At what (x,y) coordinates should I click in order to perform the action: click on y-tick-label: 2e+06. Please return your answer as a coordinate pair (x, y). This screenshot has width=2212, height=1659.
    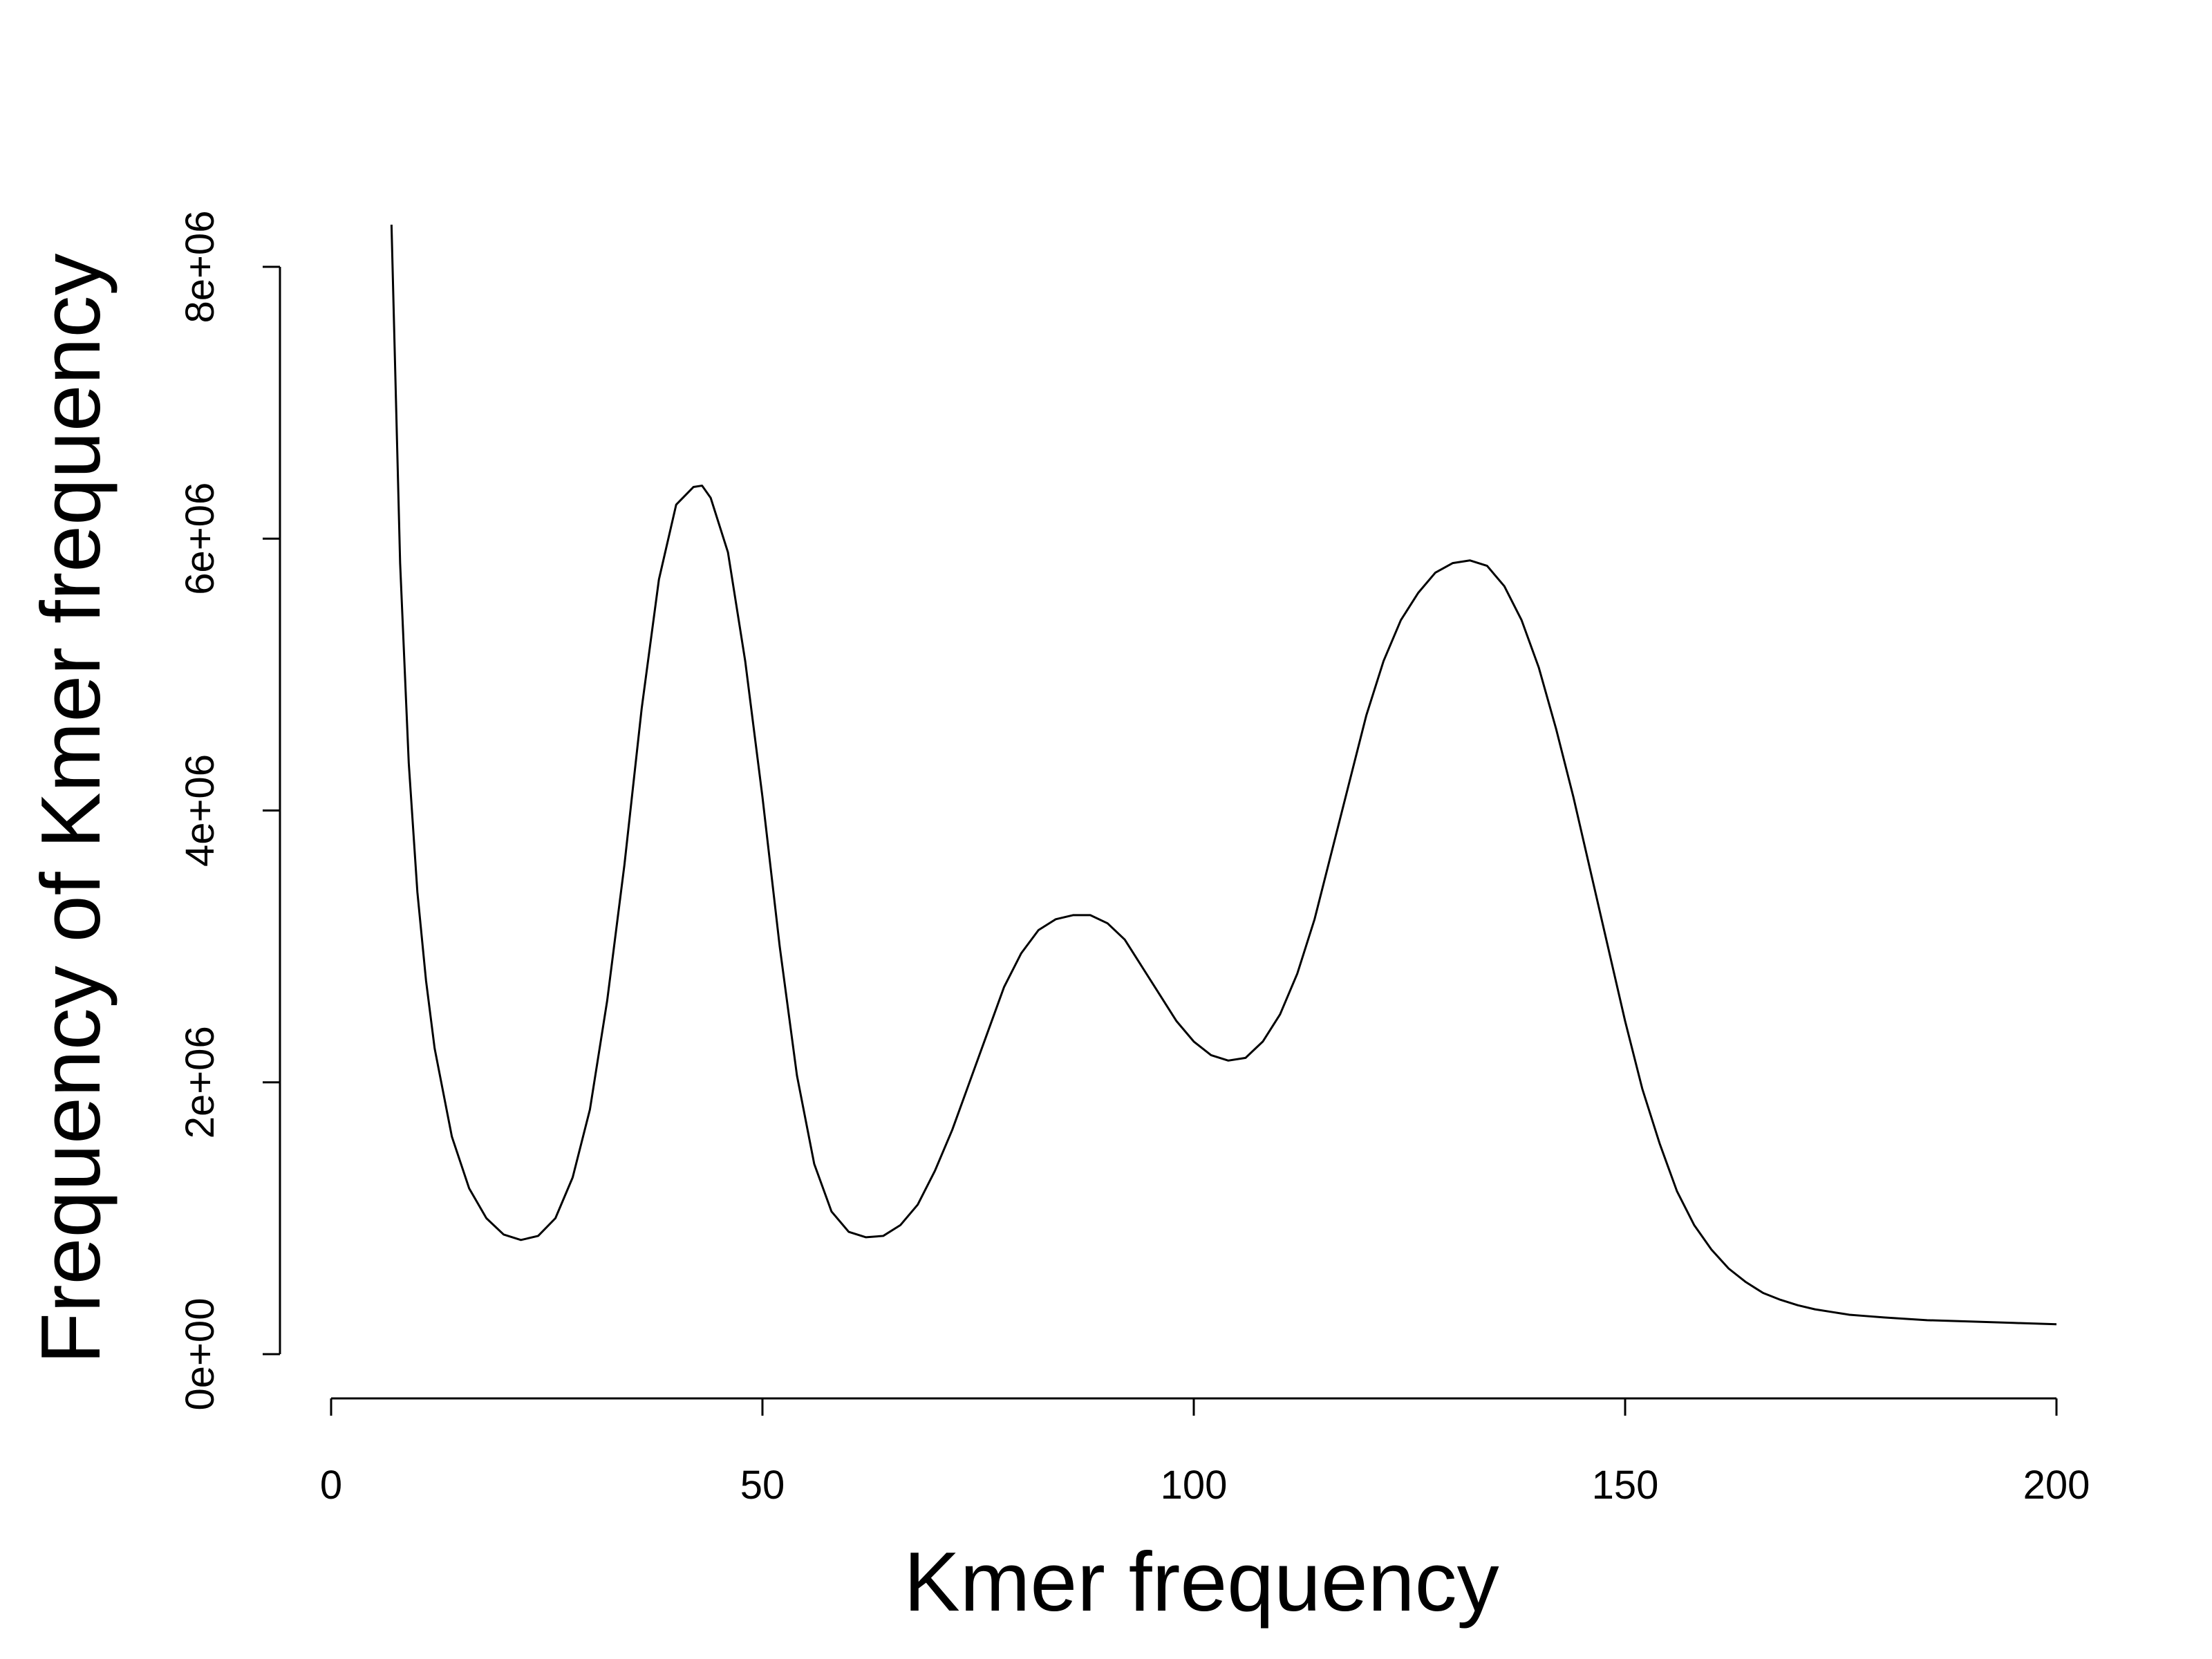
    Looking at the image, I should click on (201, 1082).